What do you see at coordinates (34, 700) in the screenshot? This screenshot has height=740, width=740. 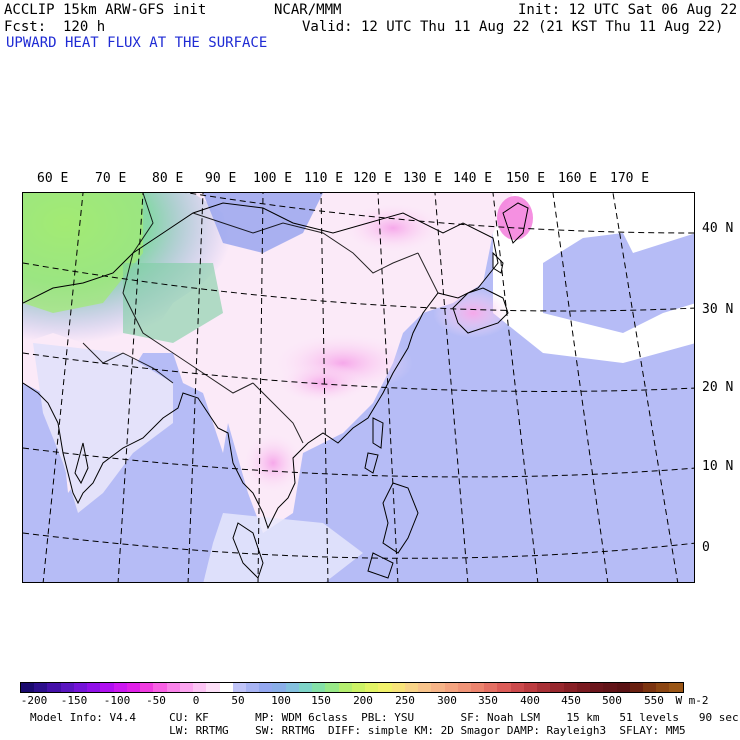 I see `colorbar-tick: -200` at bounding box center [34, 700].